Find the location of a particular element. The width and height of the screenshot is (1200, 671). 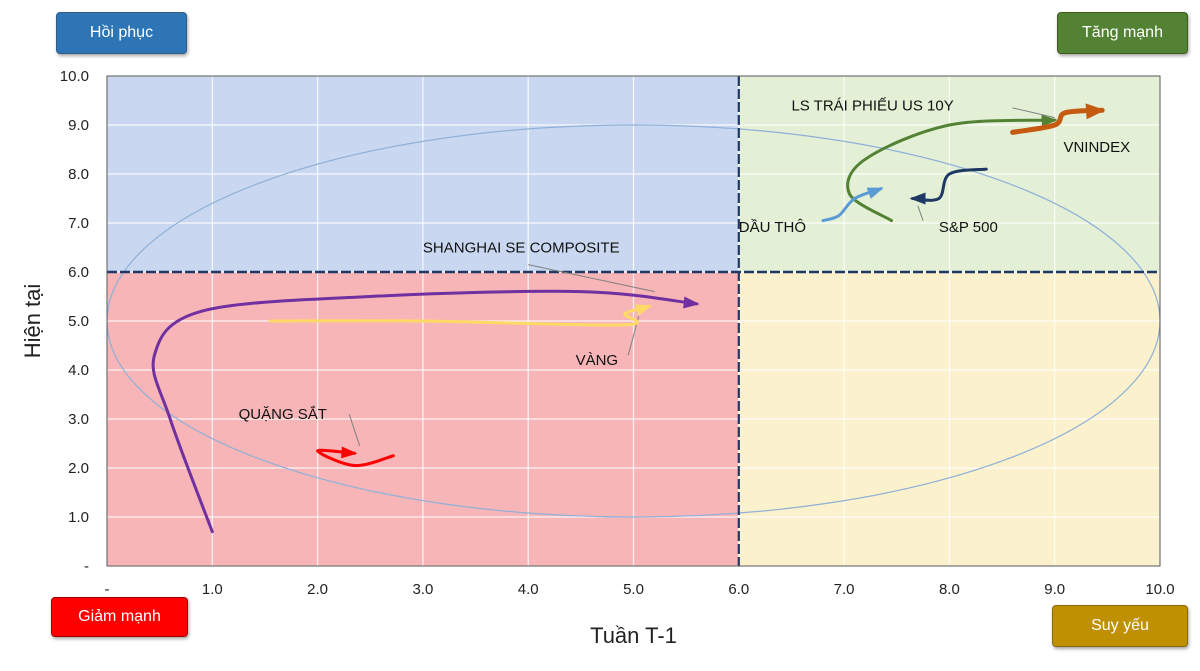

x-axis-ticks: - 1.0 2.0 3.0 4.0 5.0 6.0 7.0 8.0 9.0 10.0 is located at coordinates (640, 589).